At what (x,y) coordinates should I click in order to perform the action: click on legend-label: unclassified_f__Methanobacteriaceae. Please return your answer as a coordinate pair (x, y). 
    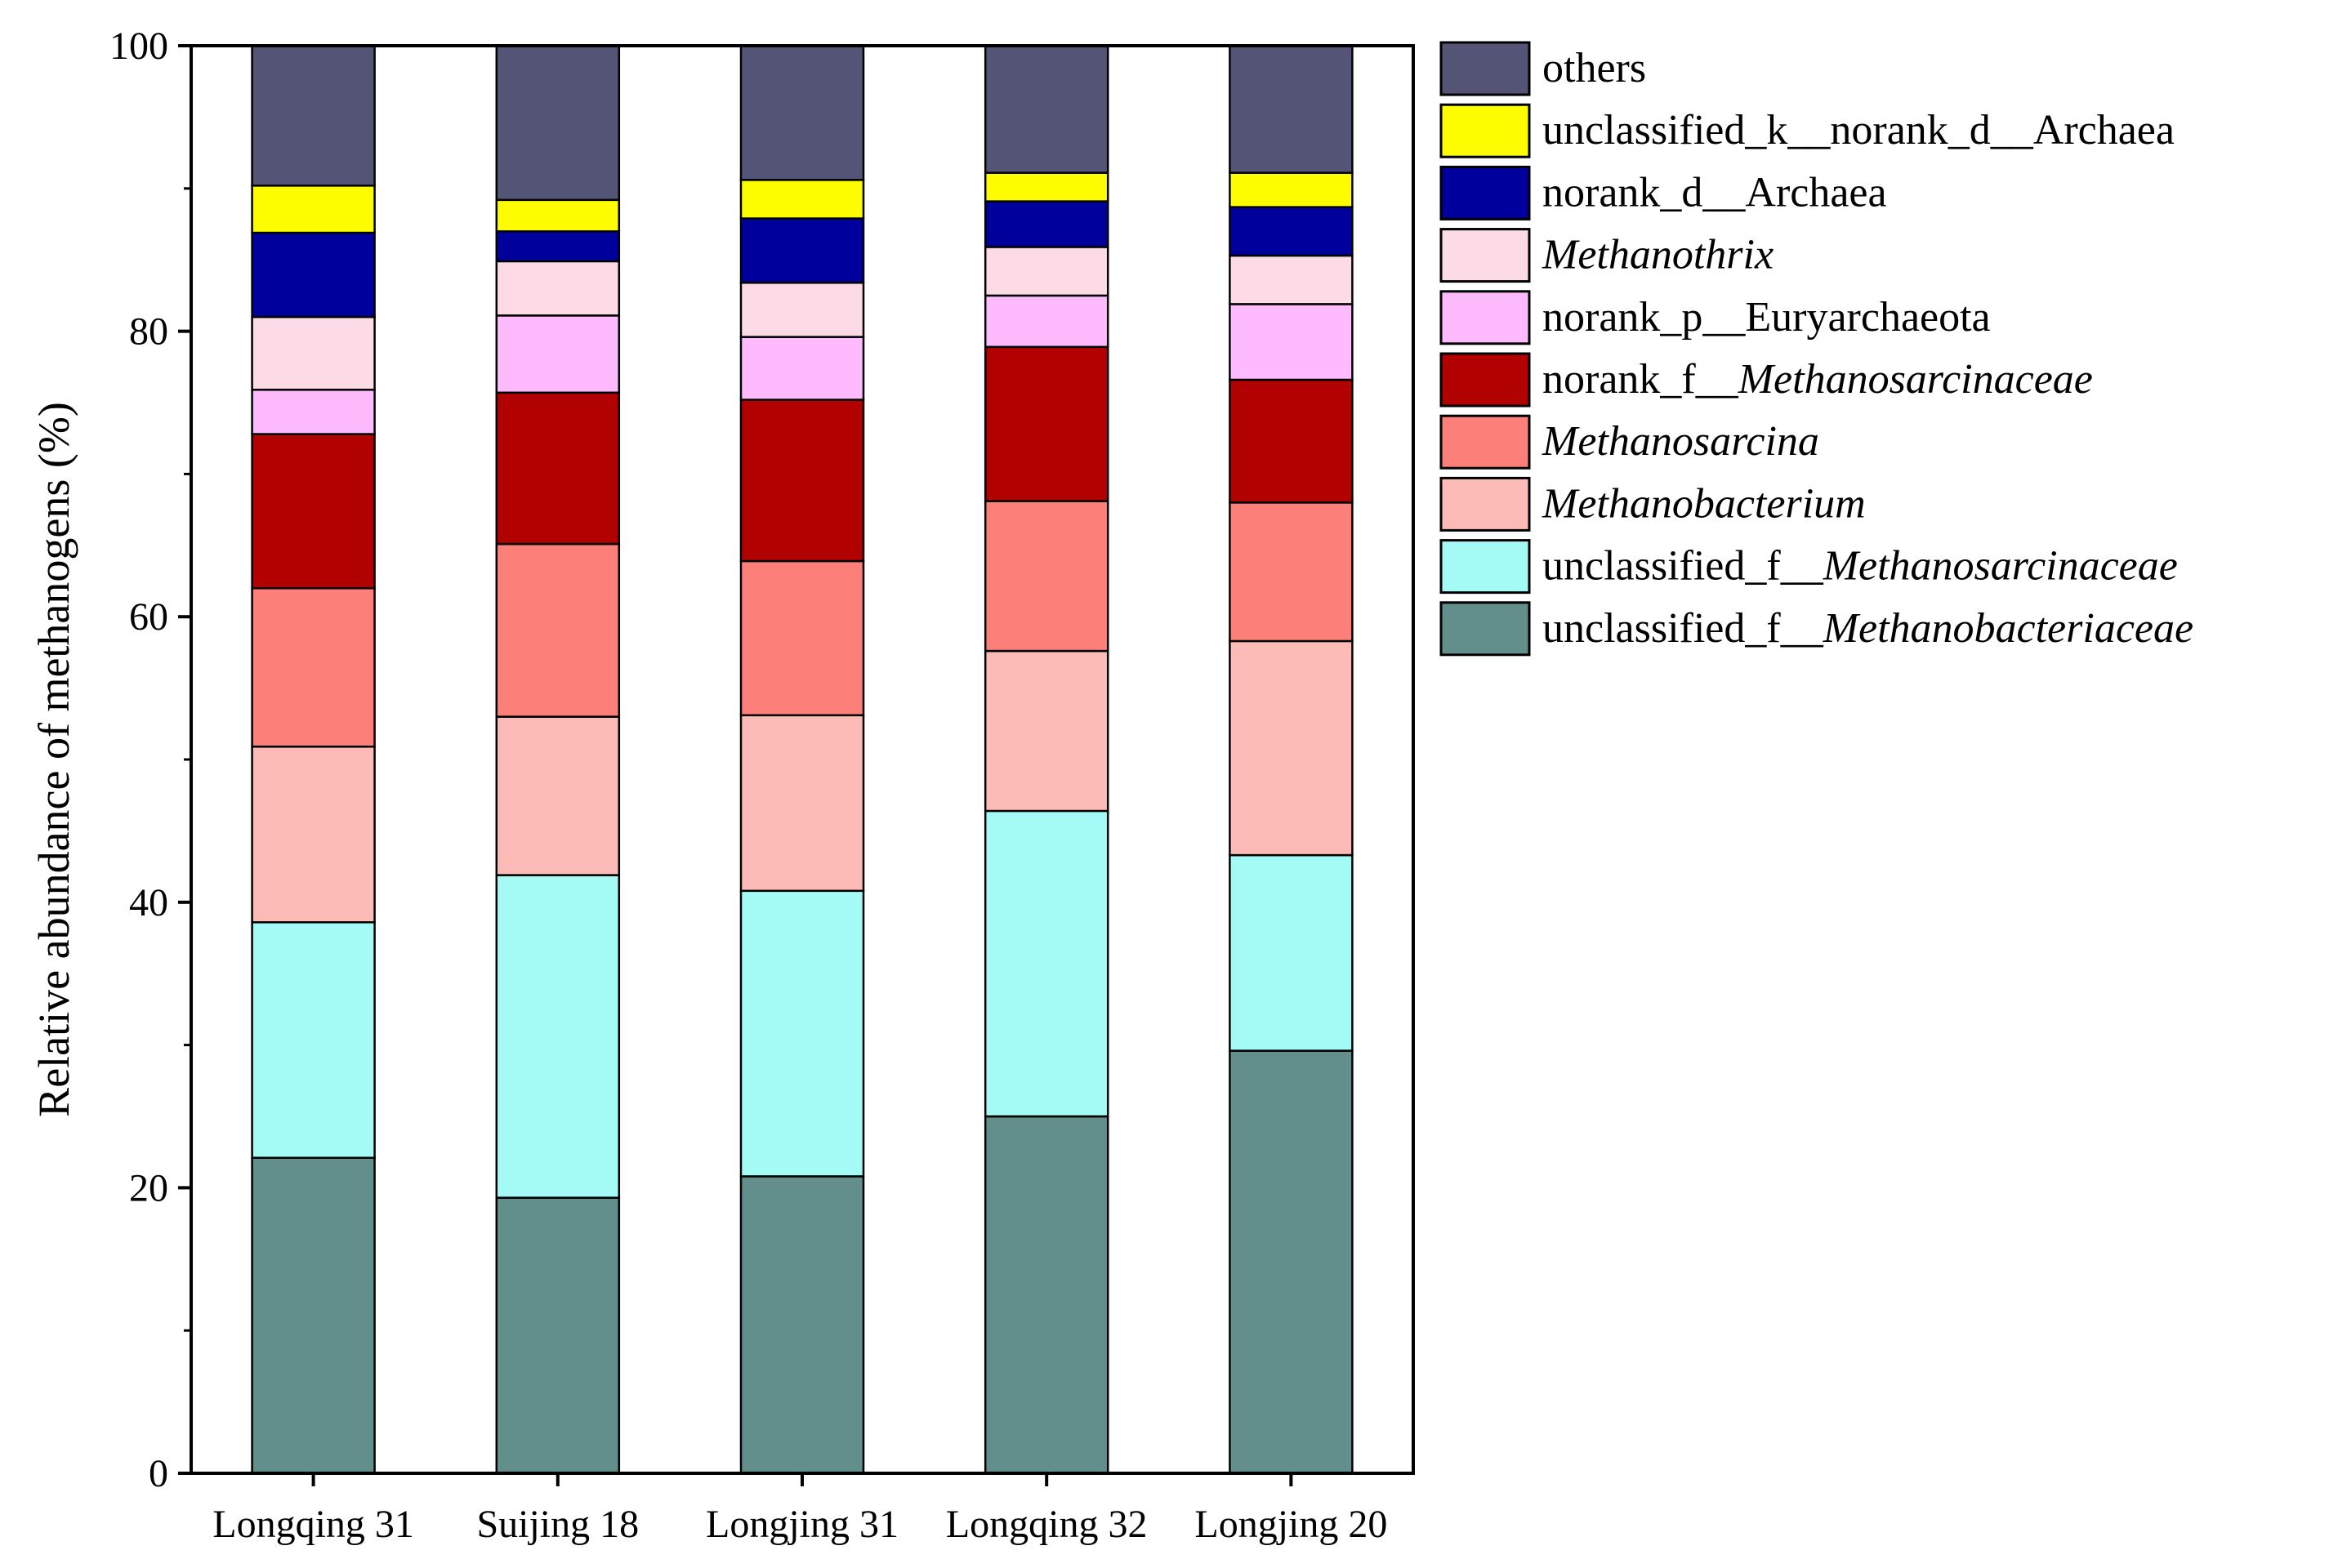
    Looking at the image, I should click on (1867, 628).